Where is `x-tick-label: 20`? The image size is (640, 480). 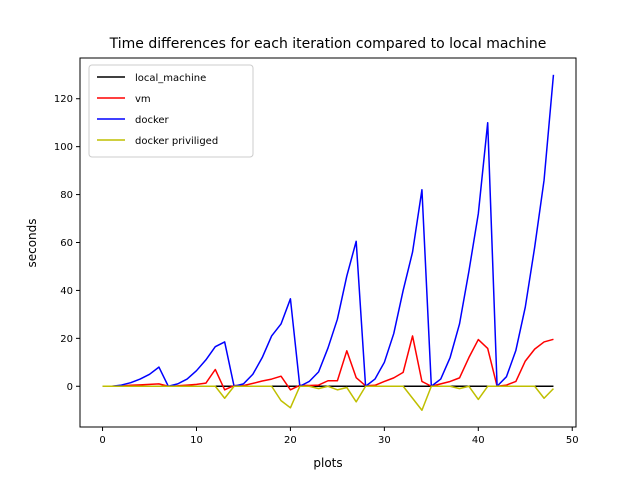 x-tick-label: 20 is located at coordinates (290, 440).